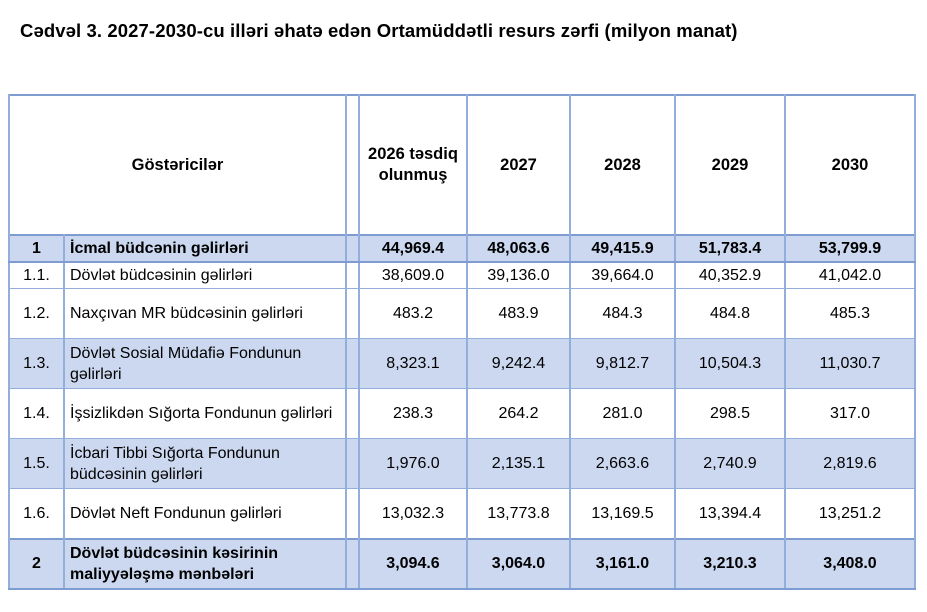 This screenshot has height=612, width=927. I want to click on header-col-2030: 2030, so click(850, 165).